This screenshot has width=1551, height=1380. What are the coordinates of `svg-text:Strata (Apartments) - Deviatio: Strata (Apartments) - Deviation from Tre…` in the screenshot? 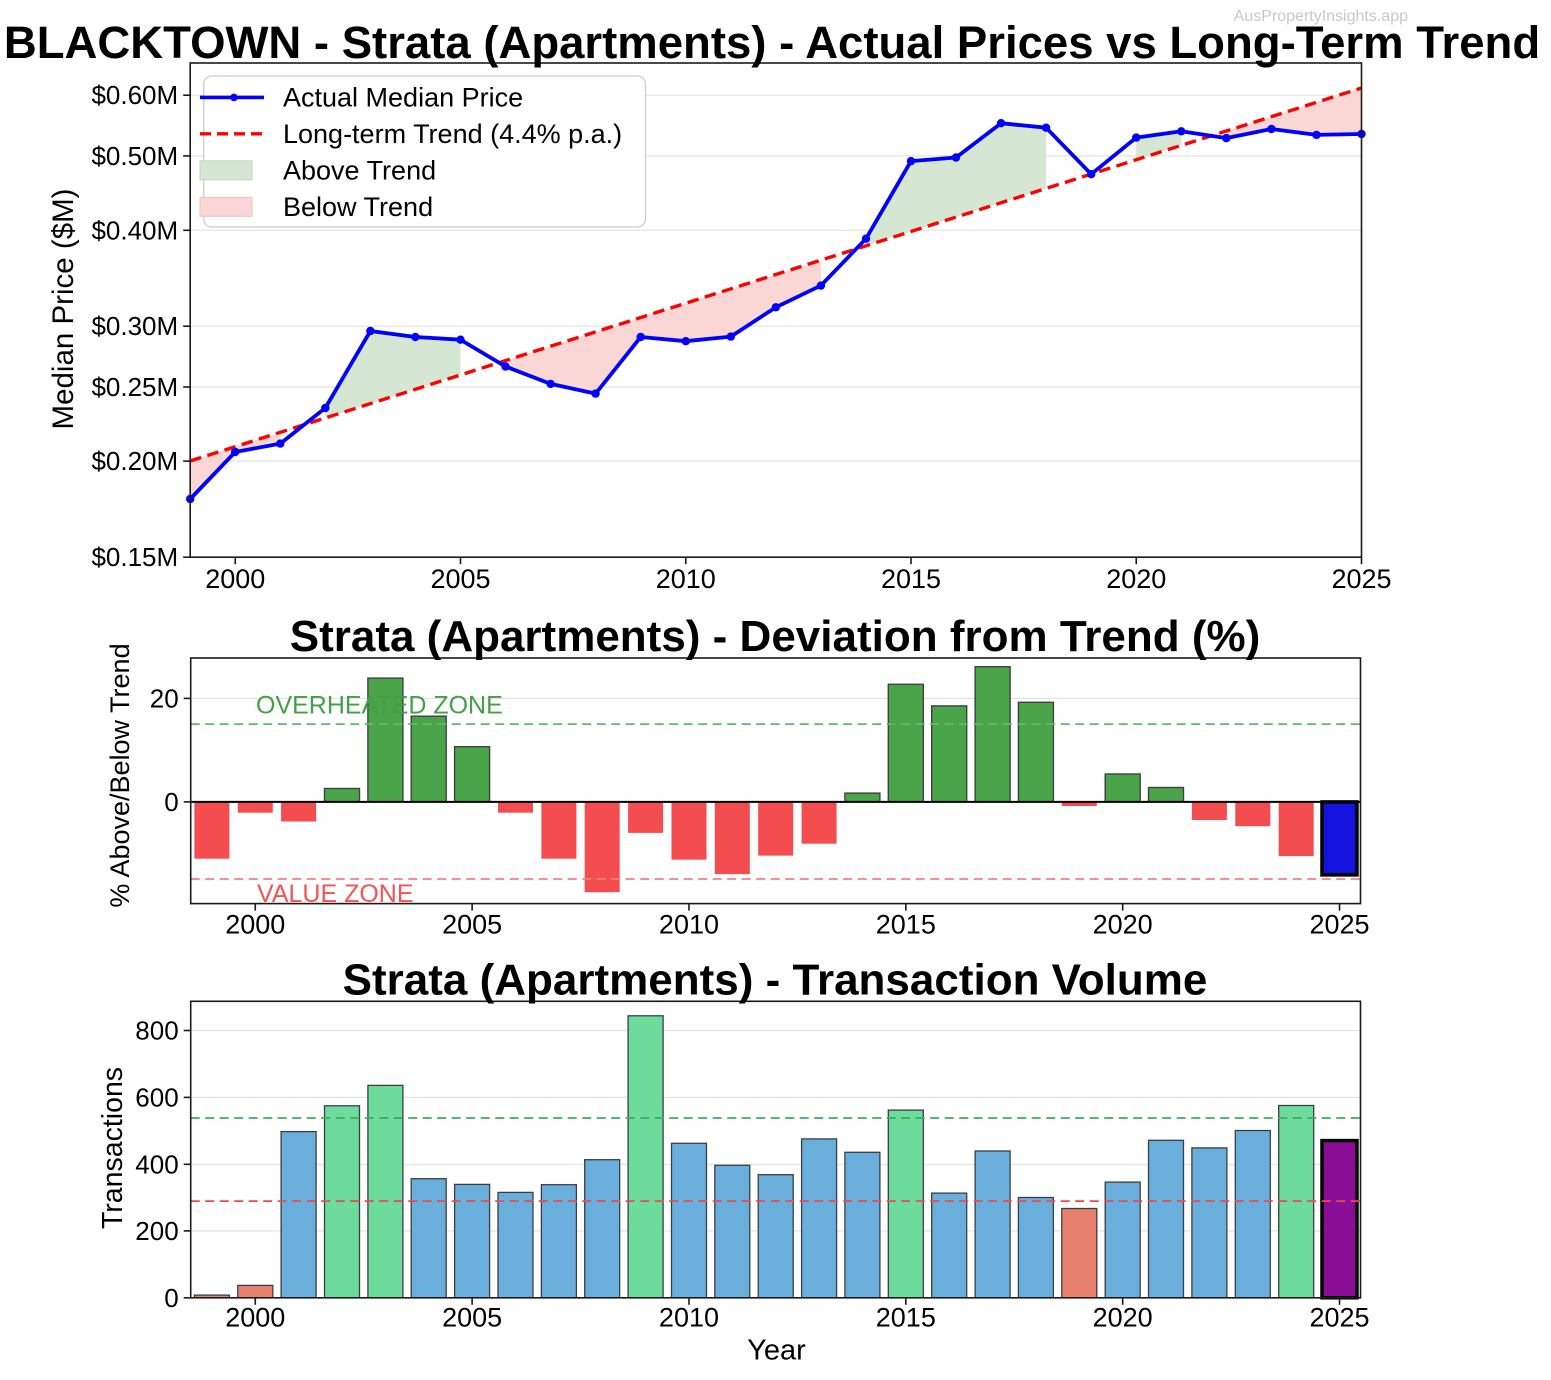 It's located at (775, 636).